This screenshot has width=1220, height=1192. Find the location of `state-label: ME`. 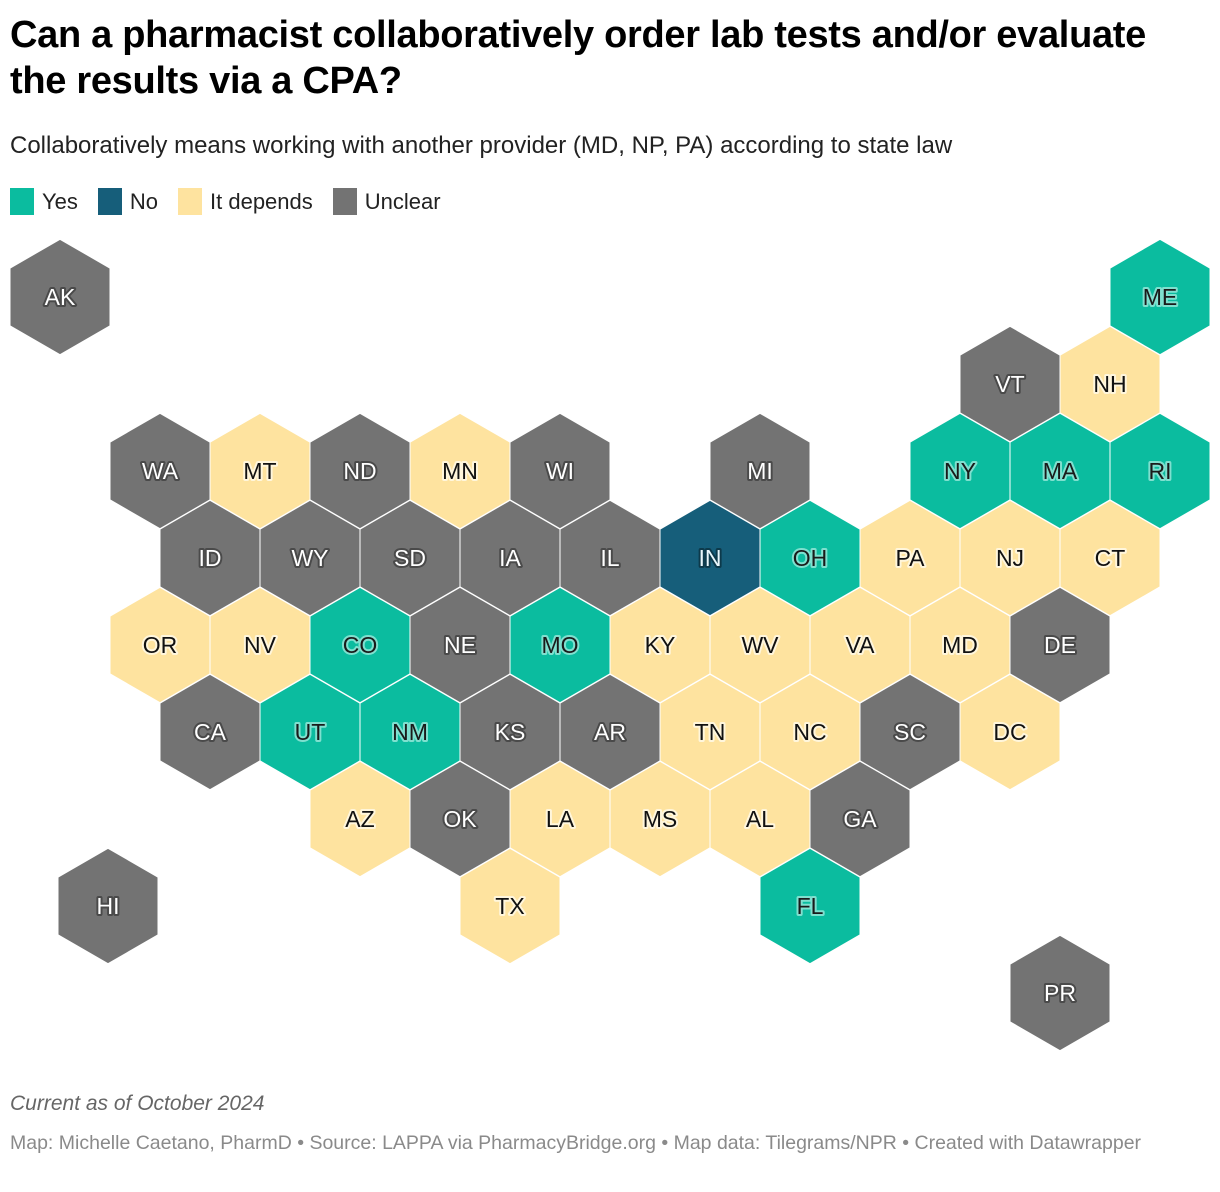

state-label: ME is located at coordinates (1160, 297).